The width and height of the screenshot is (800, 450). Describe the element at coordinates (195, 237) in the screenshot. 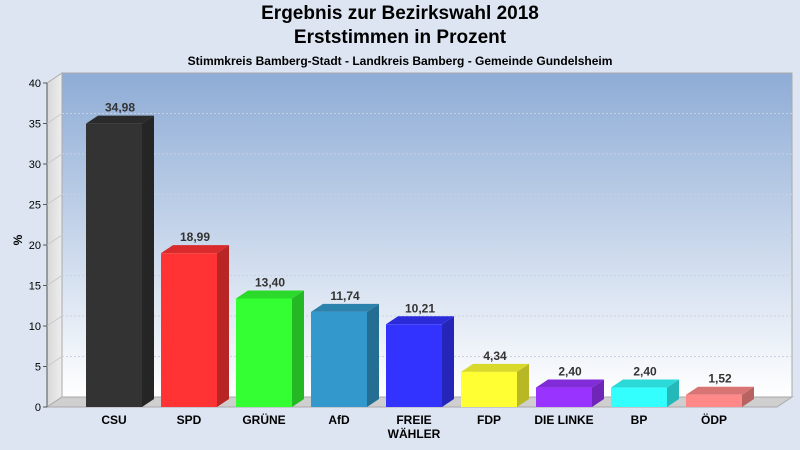

I see `data-label: 18,99` at that location.